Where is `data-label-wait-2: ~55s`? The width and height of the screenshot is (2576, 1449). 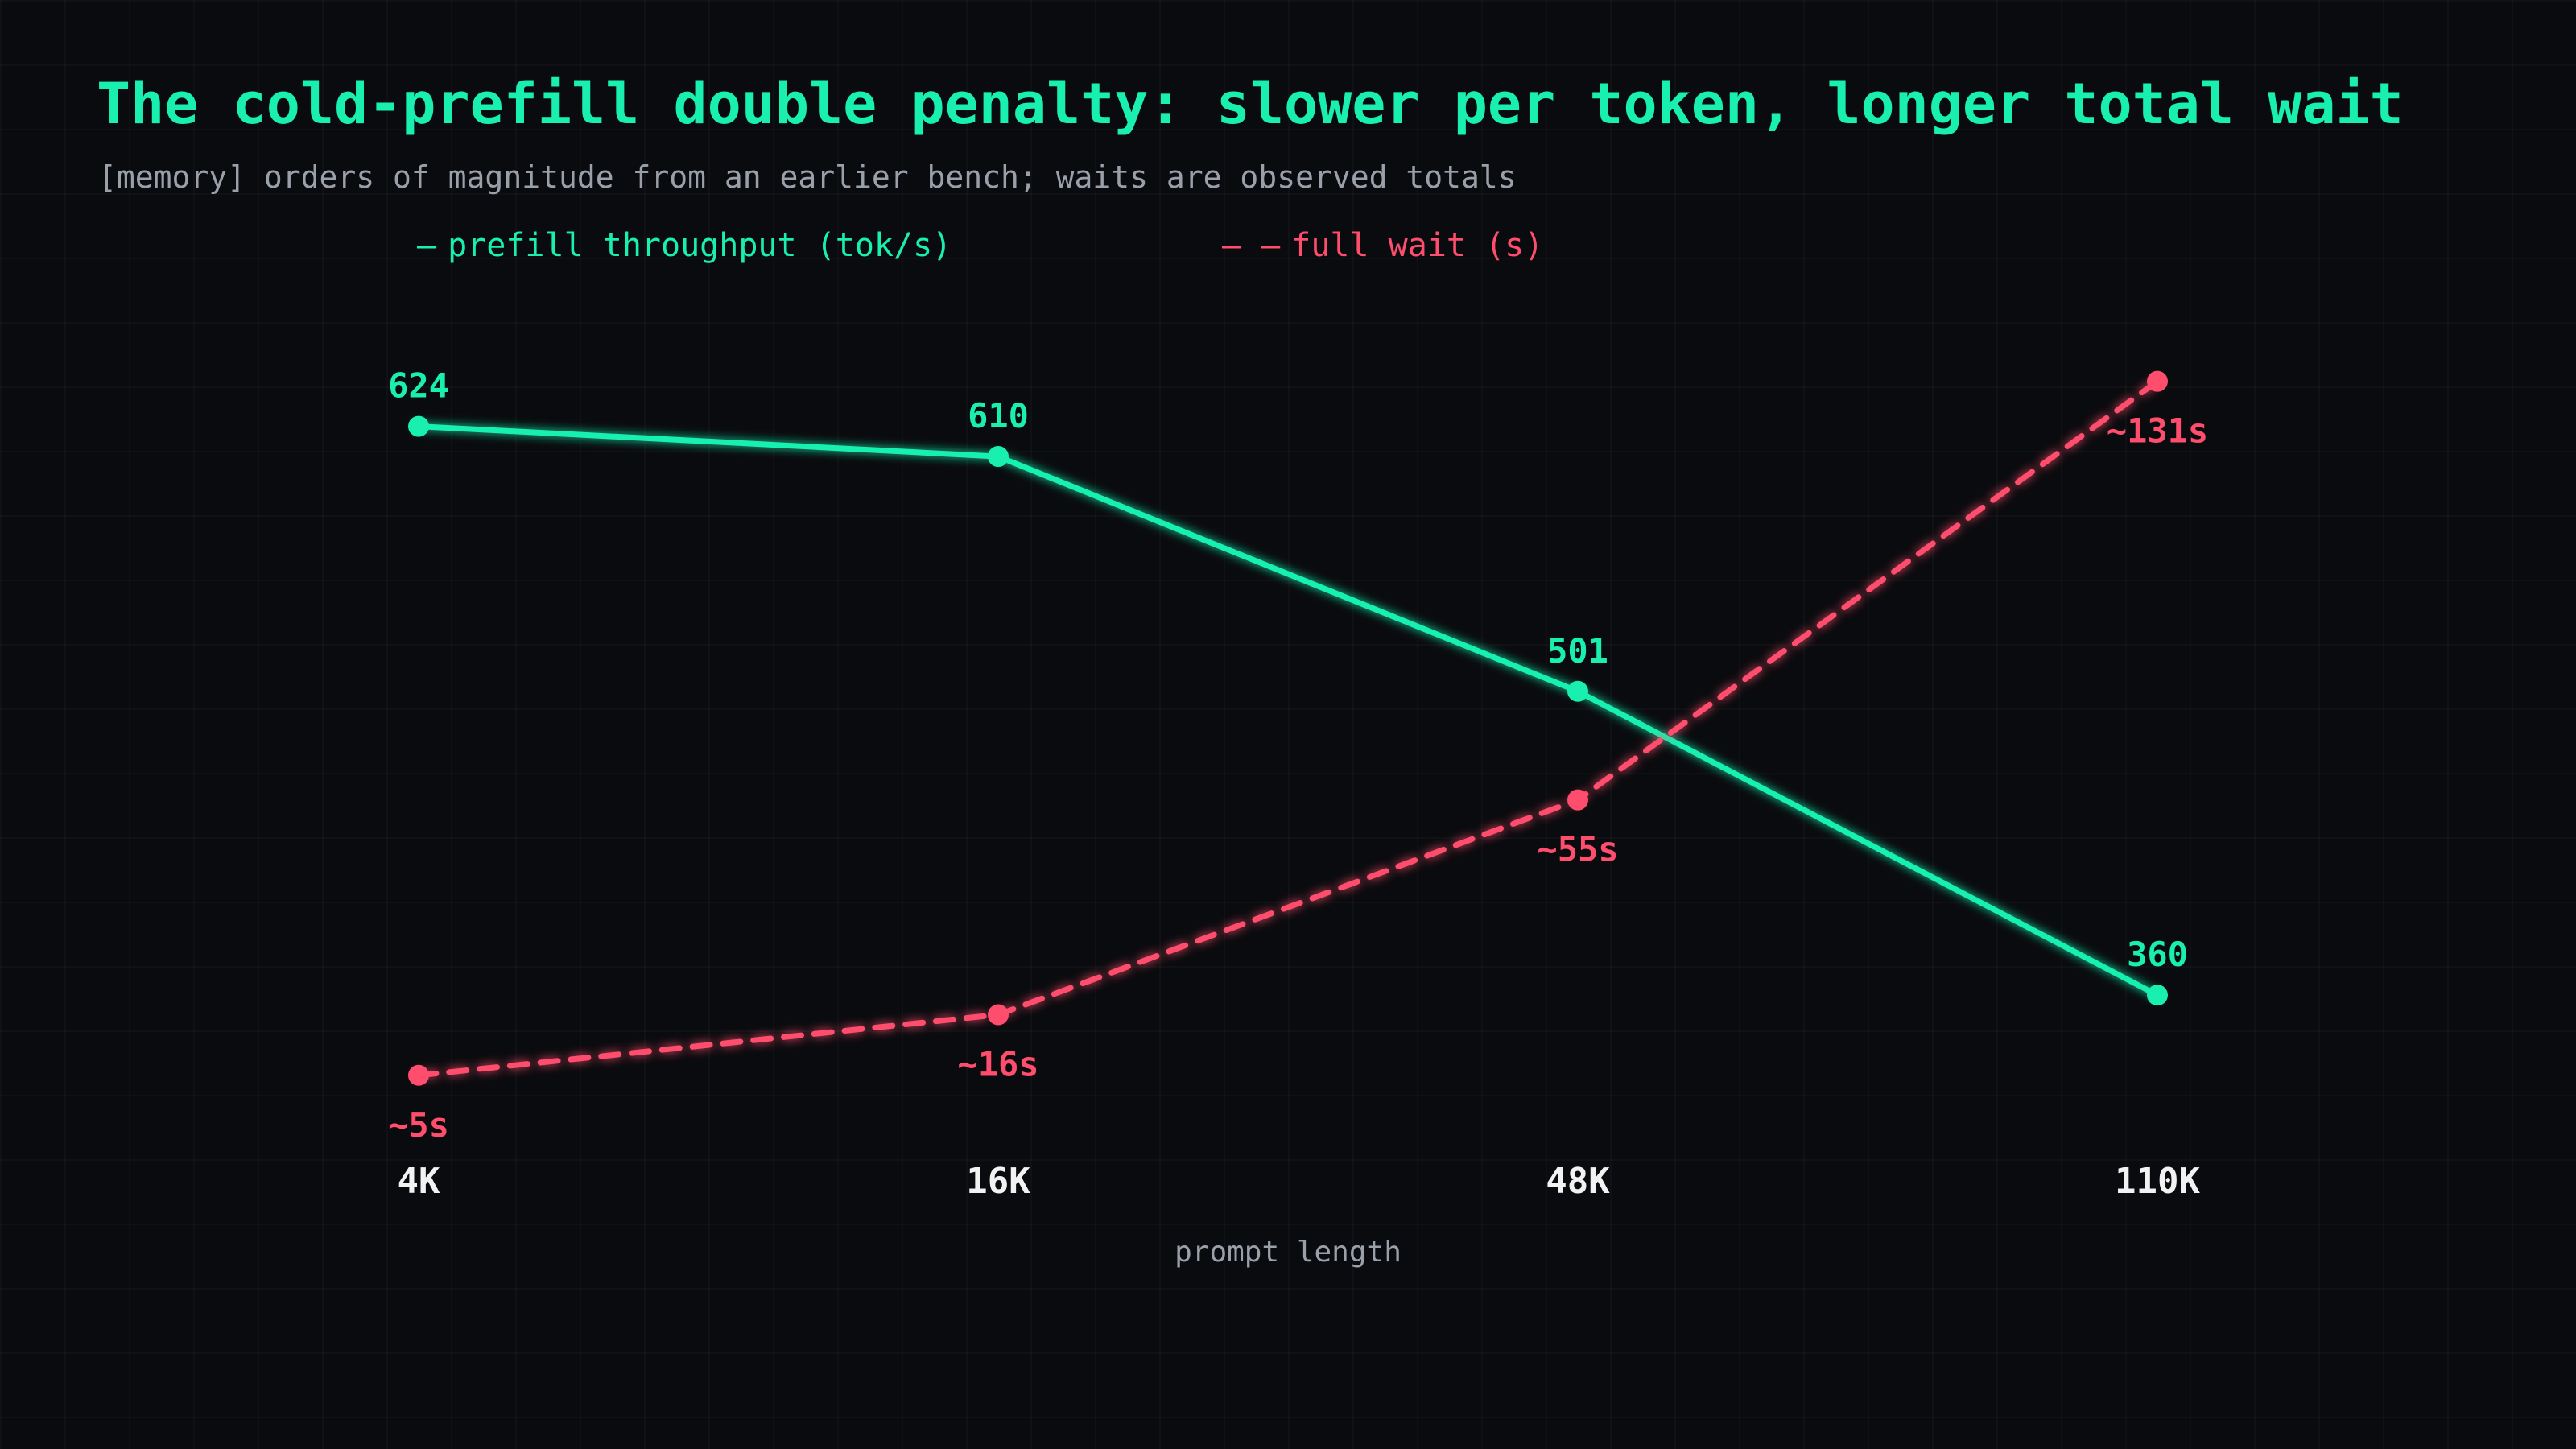
data-label-wait-2: ~55s is located at coordinates (1577, 849).